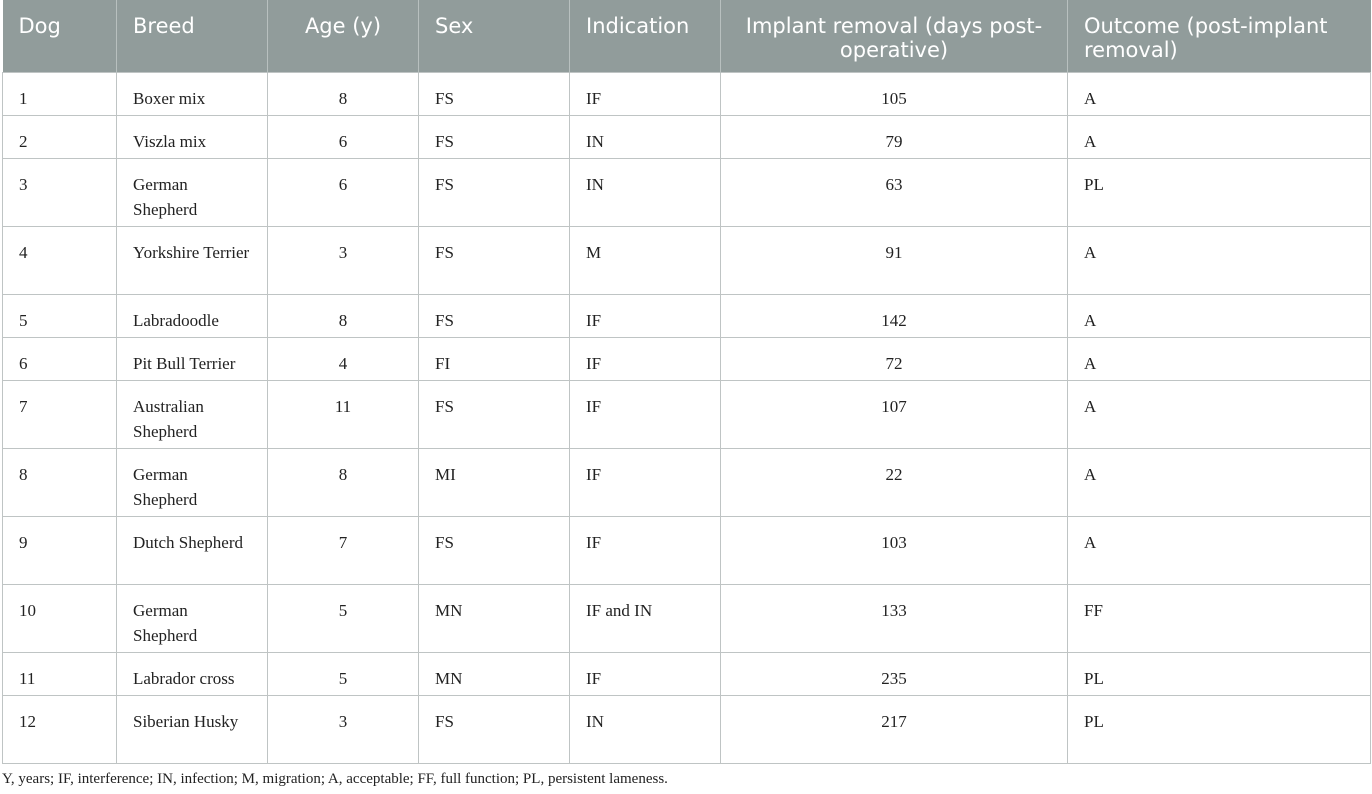 This screenshot has height=794, width=1372. What do you see at coordinates (59, 414) in the screenshot?
I see `cell-dog: 7` at bounding box center [59, 414].